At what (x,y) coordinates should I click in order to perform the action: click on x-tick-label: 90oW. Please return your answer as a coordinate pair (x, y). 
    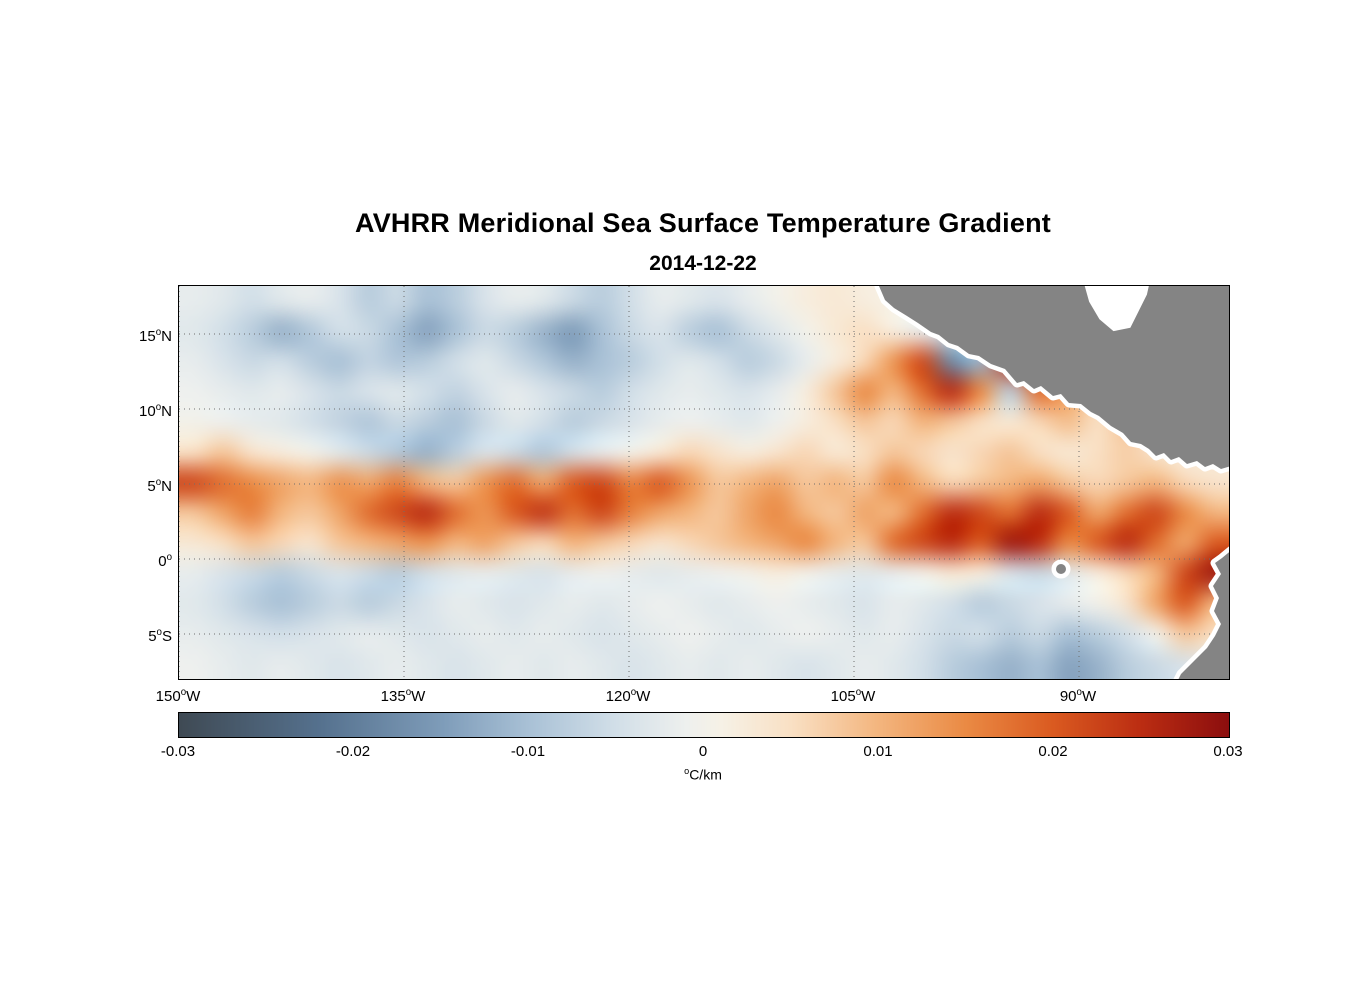
    Looking at the image, I should click on (1078, 696).